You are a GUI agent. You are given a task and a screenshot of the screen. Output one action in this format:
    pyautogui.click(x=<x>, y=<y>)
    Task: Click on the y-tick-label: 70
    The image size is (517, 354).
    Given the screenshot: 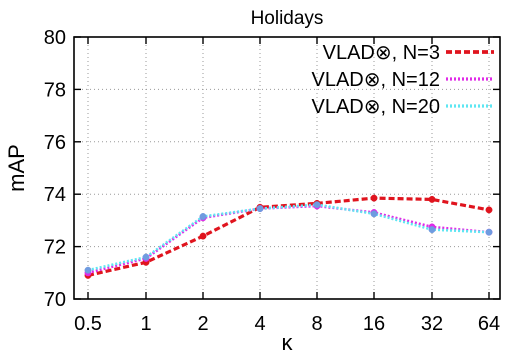 What is the action you would take?
    pyautogui.click(x=55, y=300)
    